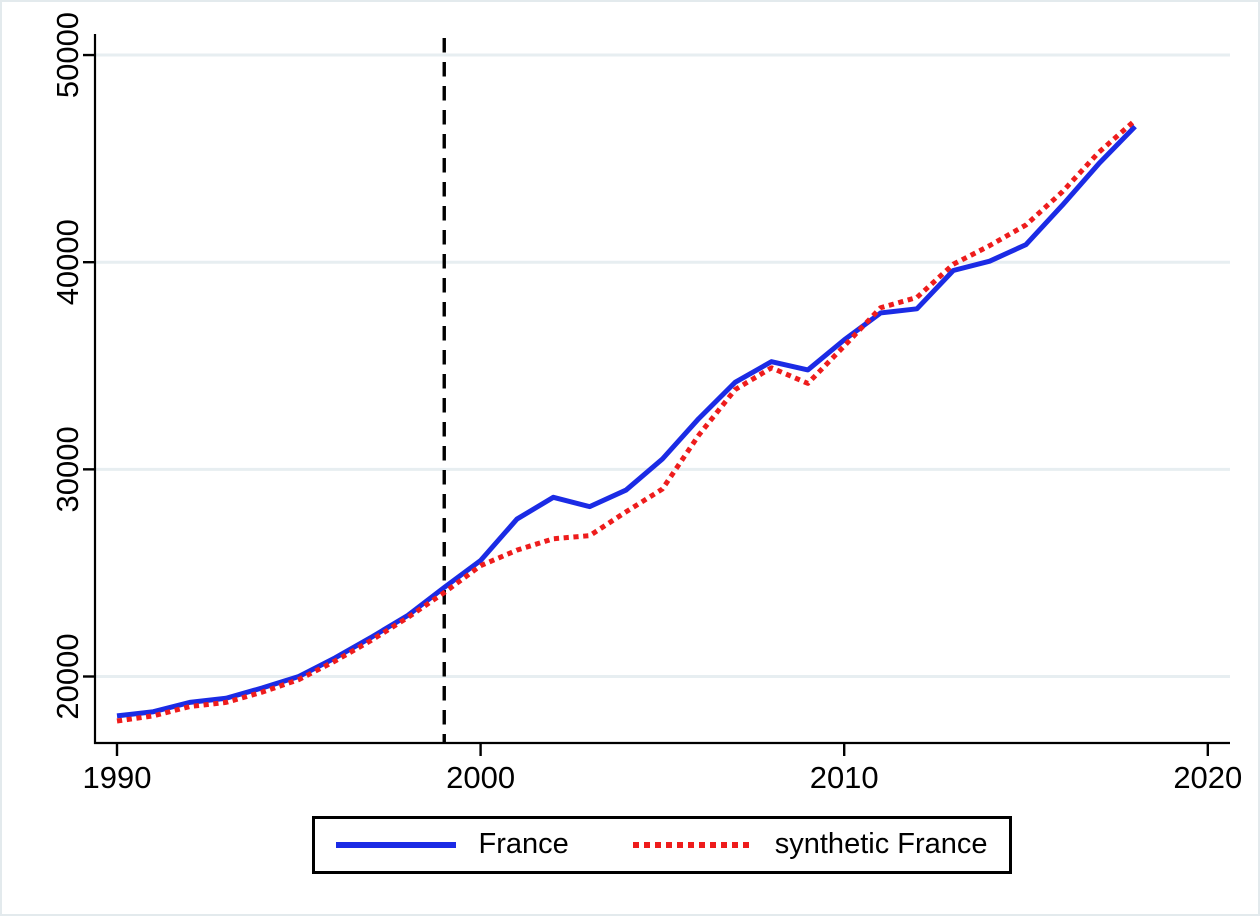 This screenshot has width=1260, height=916. Describe the element at coordinates (117, 777) in the screenshot. I see `x-tick-label-1990: 1990` at that location.